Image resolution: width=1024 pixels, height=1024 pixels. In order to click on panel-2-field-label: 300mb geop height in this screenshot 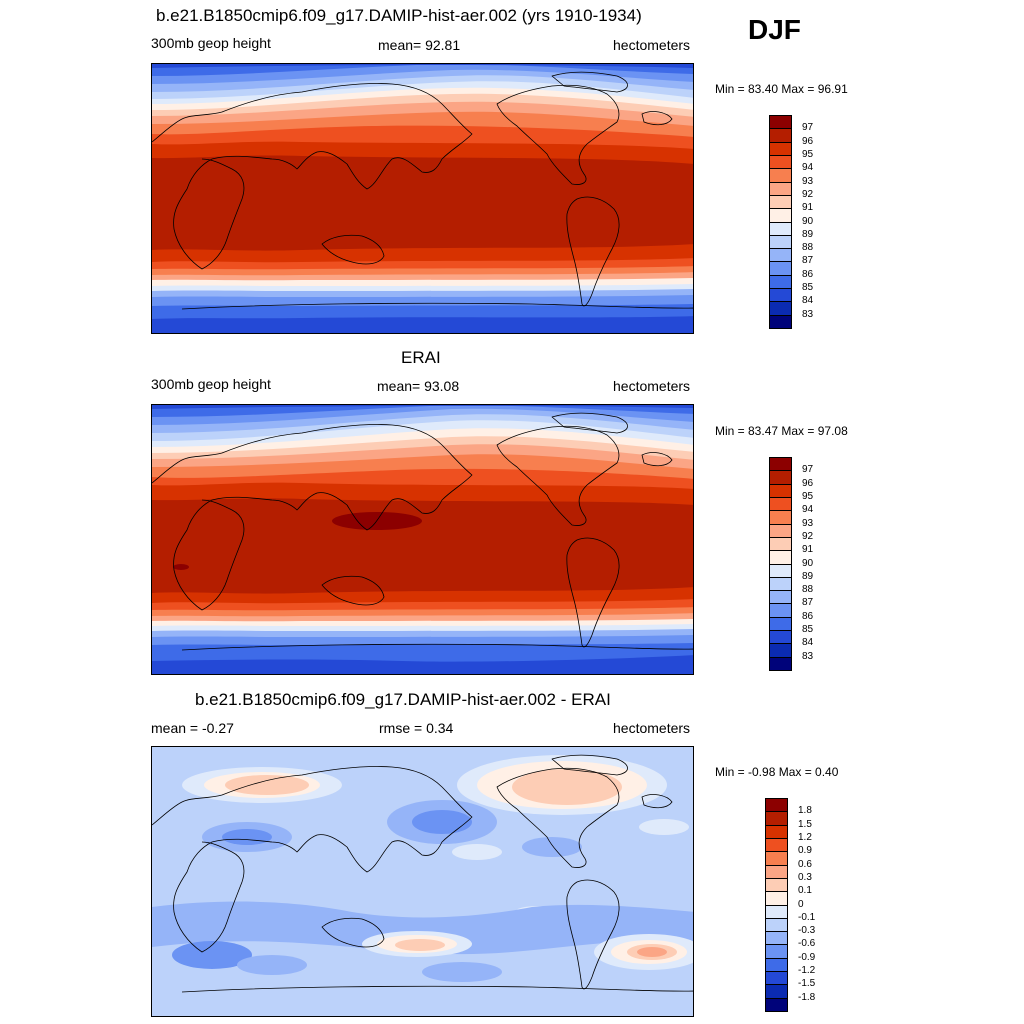, I will do `click(211, 384)`.